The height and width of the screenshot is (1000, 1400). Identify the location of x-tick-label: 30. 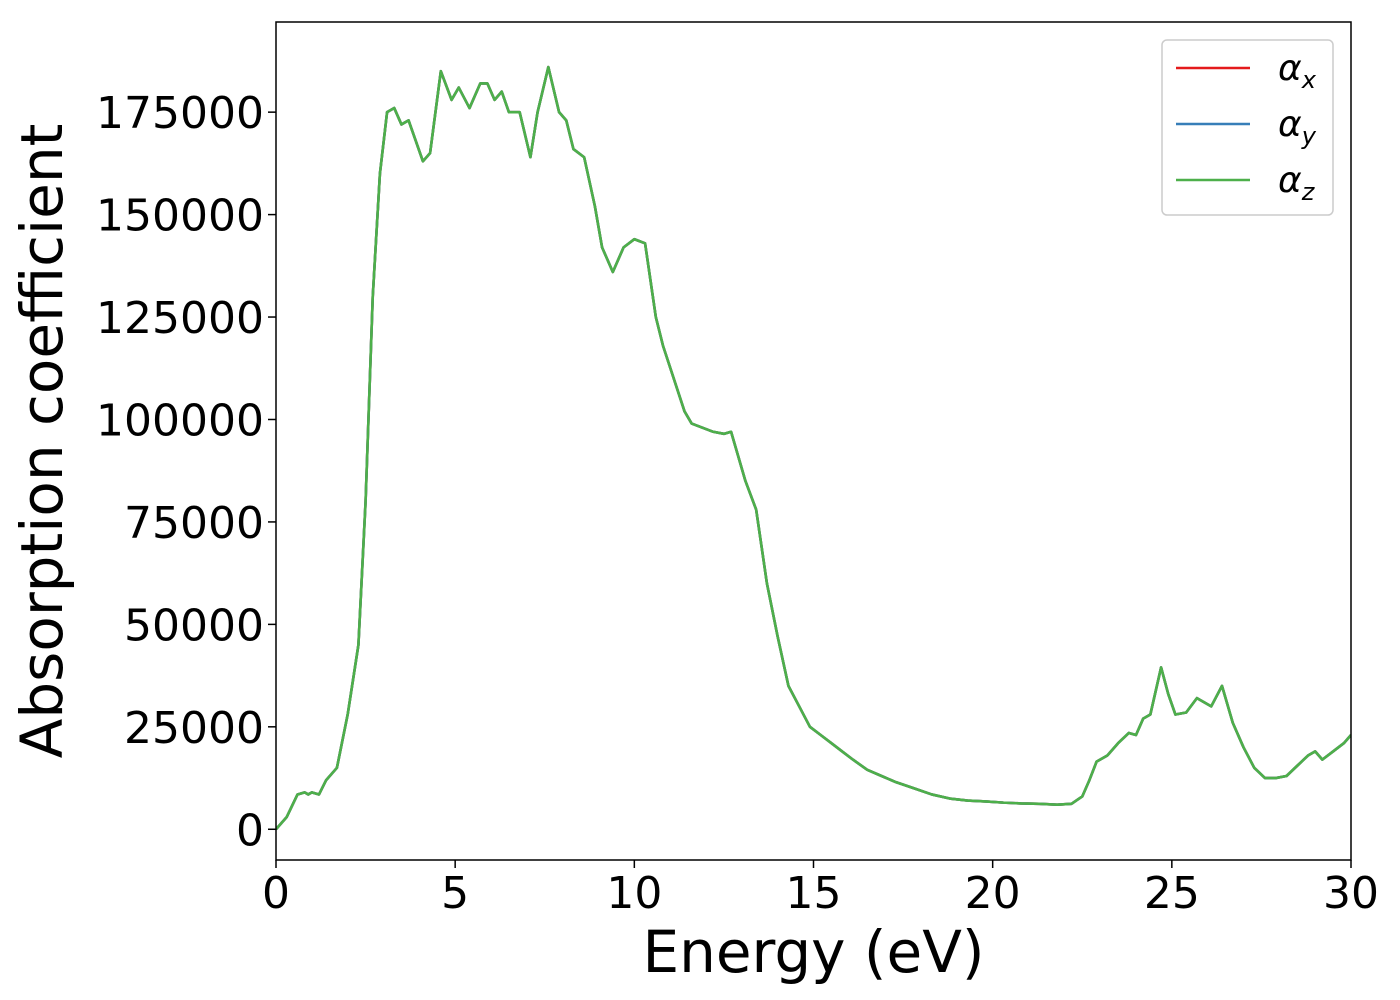
(1351, 893).